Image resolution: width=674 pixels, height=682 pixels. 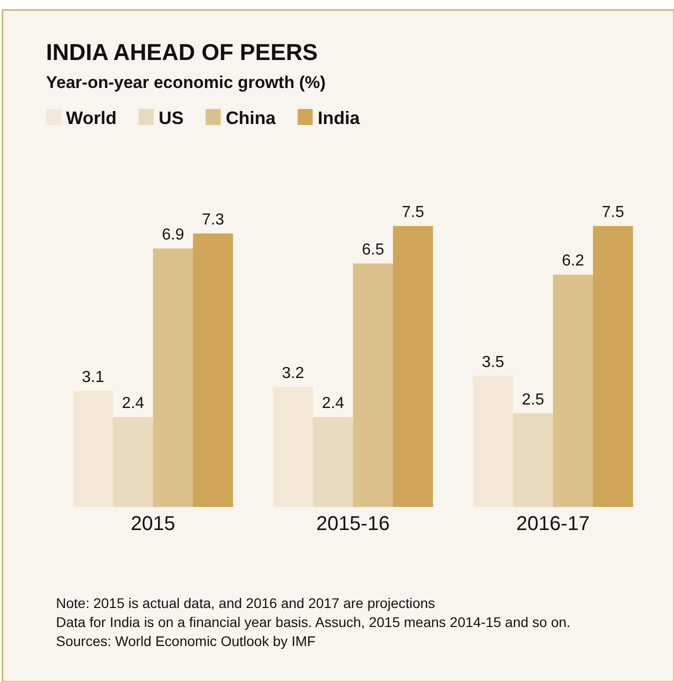 What do you see at coordinates (182, 52) in the screenshot?
I see `chart-title: INDIA AHEAD OF PEERS` at bounding box center [182, 52].